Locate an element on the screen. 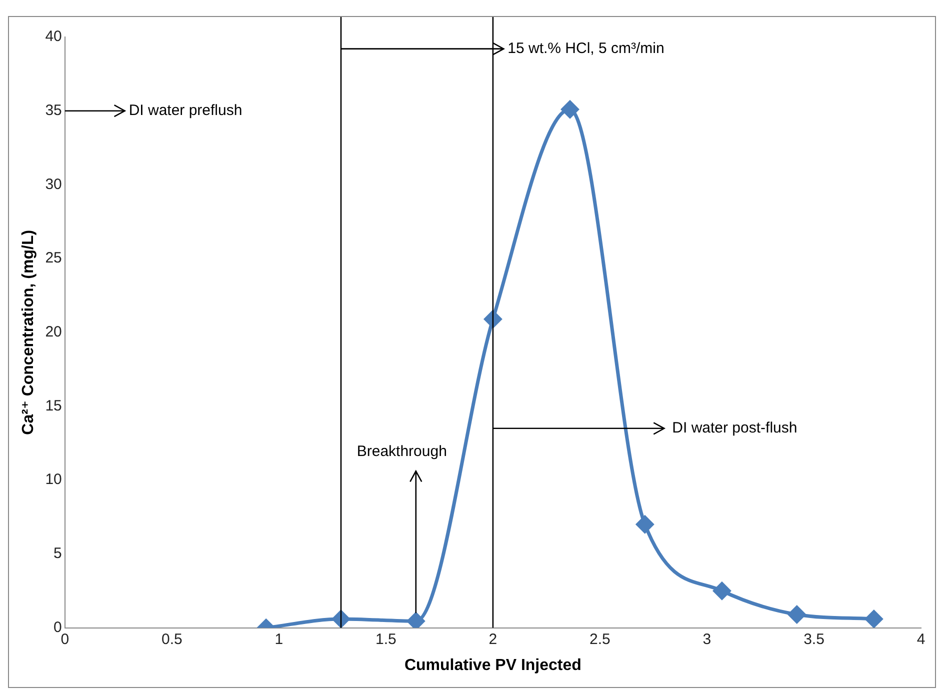 The width and height of the screenshot is (942, 694). y-tick-label: 20 is located at coordinates (53, 332).